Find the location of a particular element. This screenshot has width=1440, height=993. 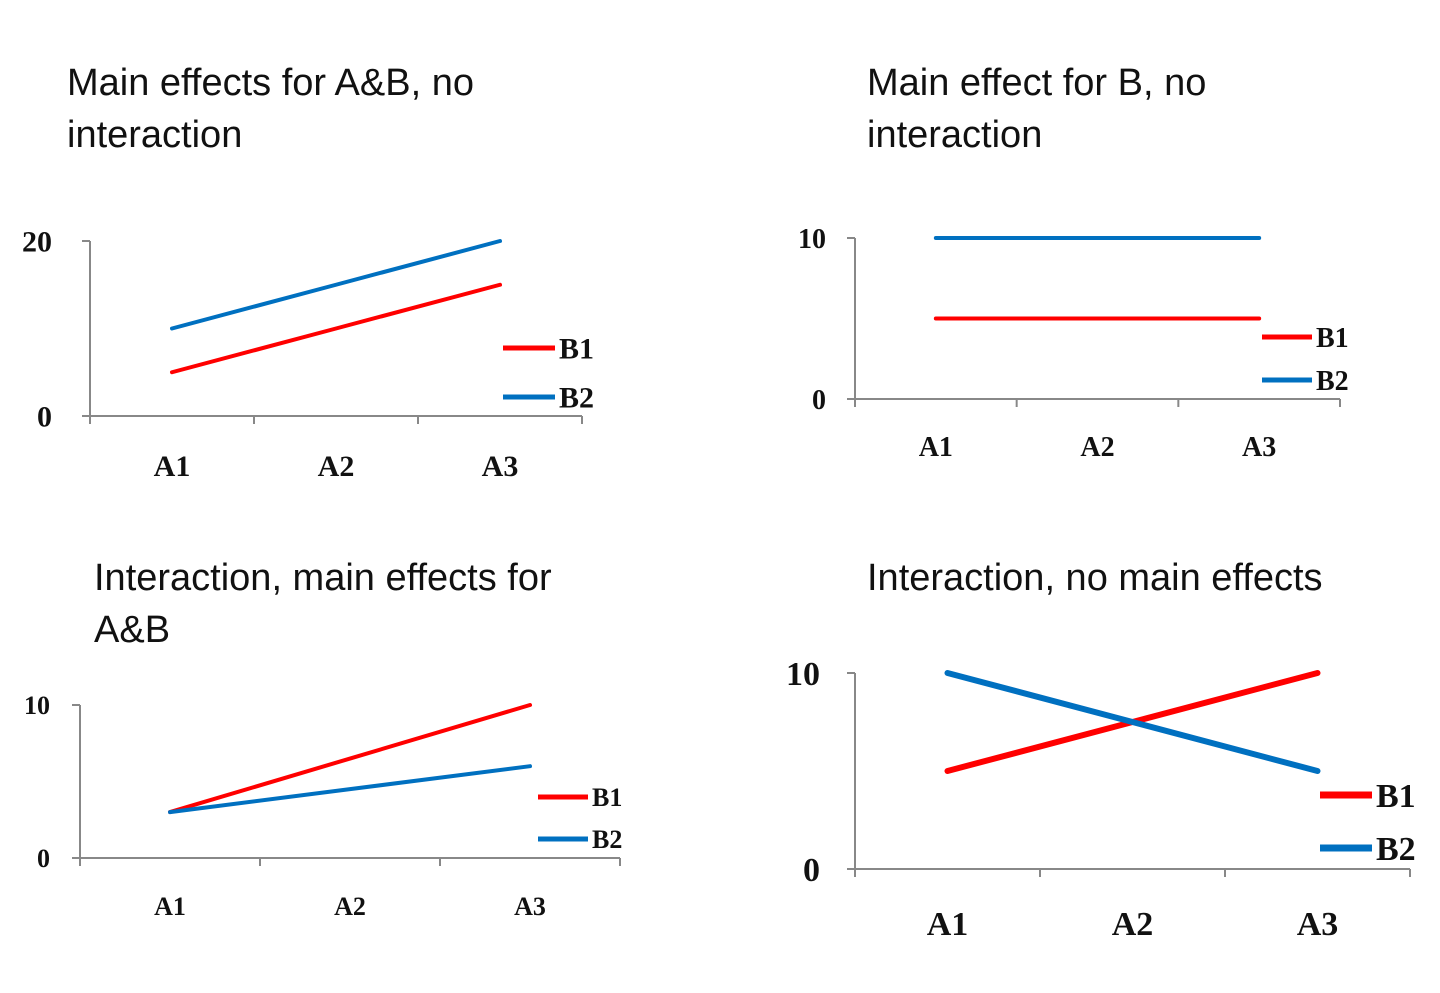

chart-2-y-tick-label: 0 is located at coordinates (819, 400).